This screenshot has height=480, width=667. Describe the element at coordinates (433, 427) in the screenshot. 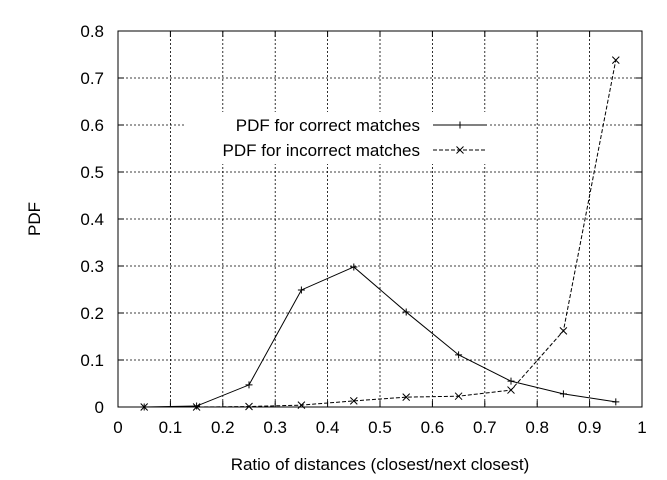

I see `x-tick-label: 0.6` at that location.